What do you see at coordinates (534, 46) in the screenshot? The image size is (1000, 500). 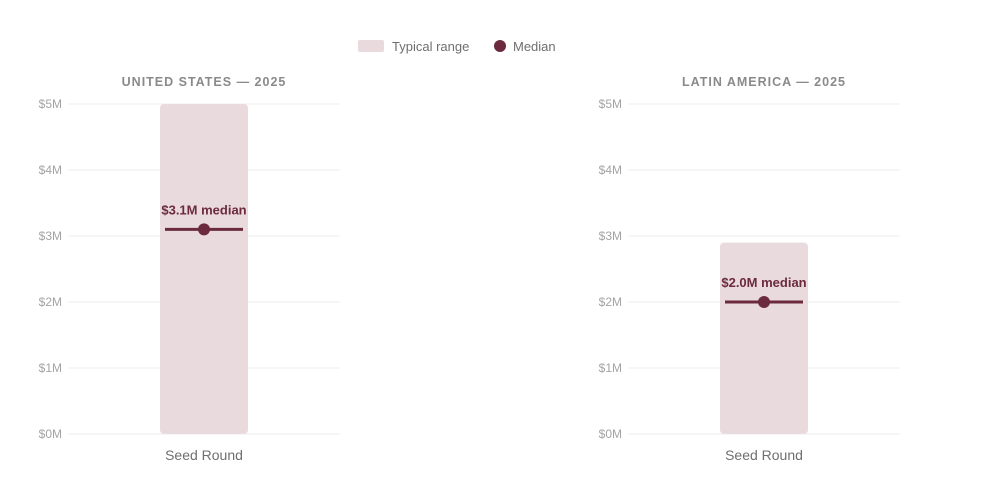 I see `legend-median-label: Median` at bounding box center [534, 46].